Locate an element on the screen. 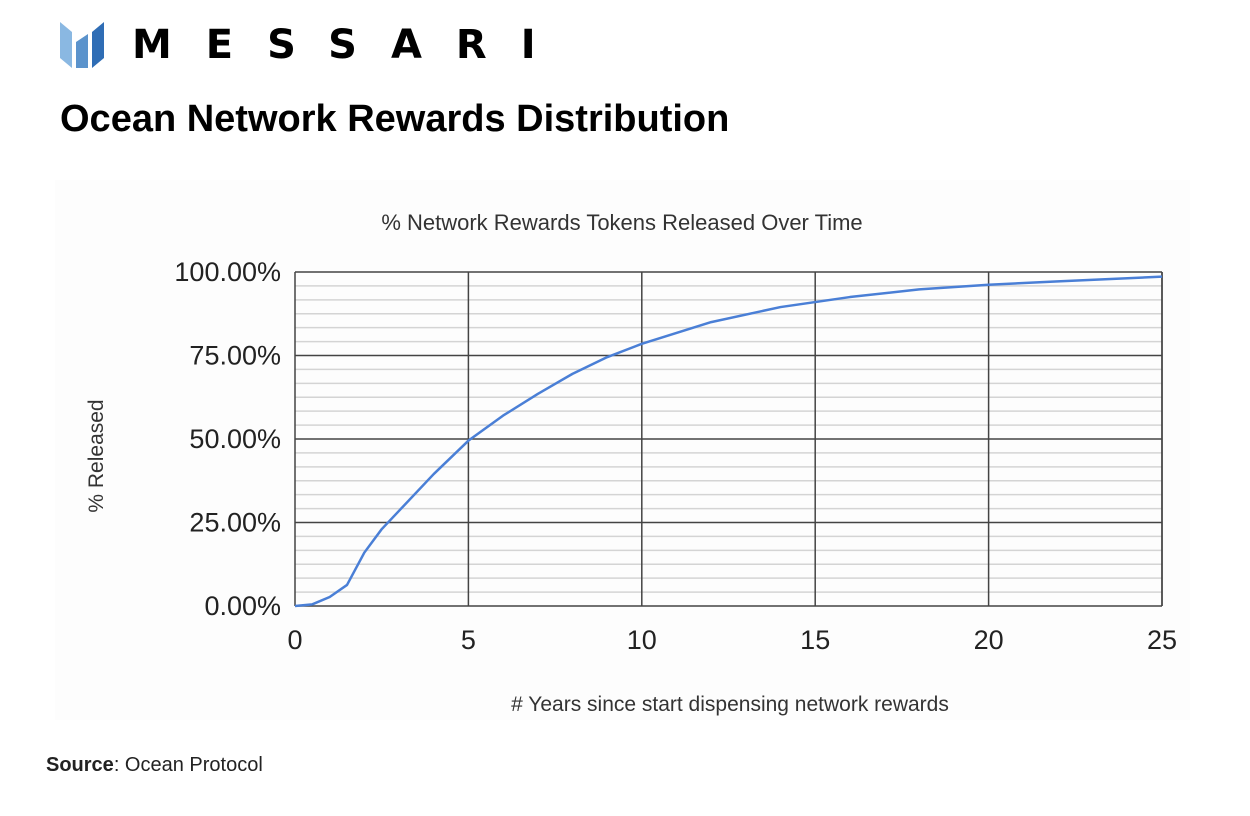 This screenshot has width=1250, height=816. y-tick-label: 50.00% is located at coordinates (235, 439).